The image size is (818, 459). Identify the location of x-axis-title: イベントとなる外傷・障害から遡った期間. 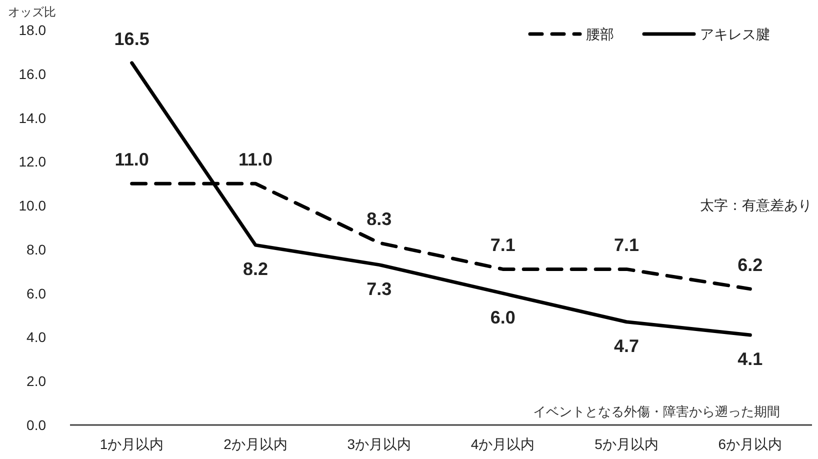
(656, 411).